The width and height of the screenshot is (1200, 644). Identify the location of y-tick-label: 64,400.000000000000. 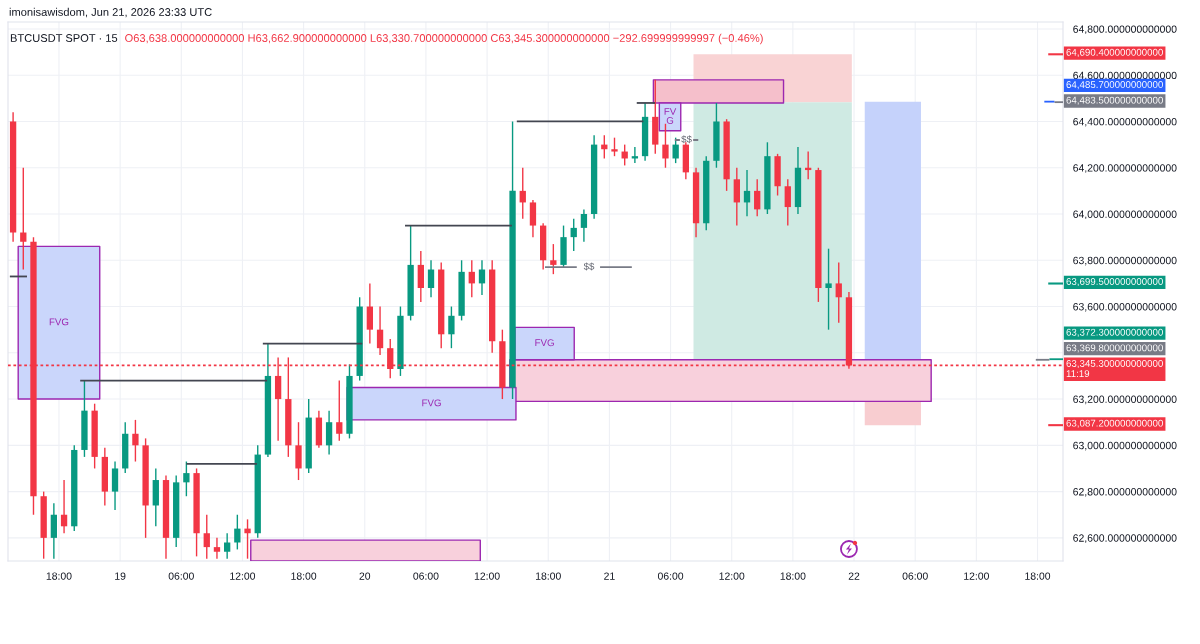
(1125, 122).